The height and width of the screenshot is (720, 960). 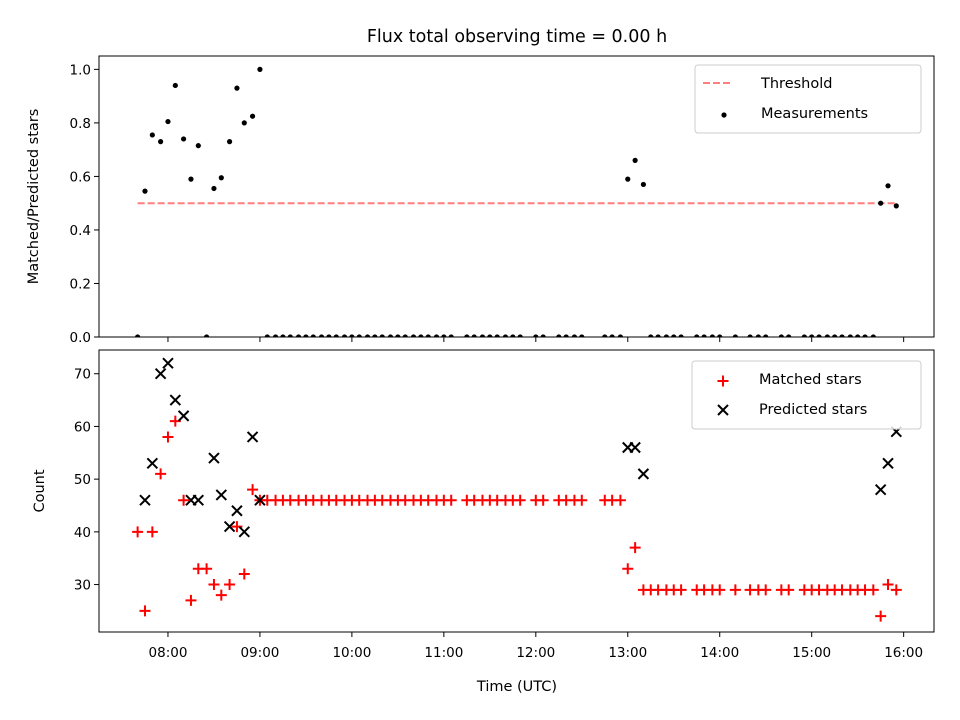 I want to click on chart-title: Flux total observing time = 0.00 h, so click(x=517, y=37).